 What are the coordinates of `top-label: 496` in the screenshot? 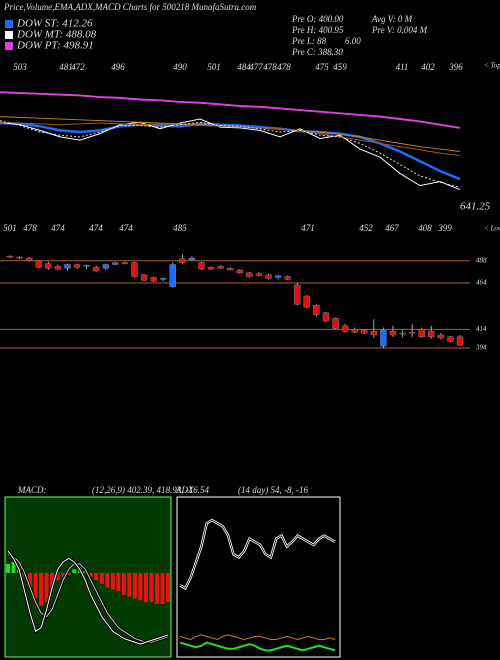 It's located at (118, 67).